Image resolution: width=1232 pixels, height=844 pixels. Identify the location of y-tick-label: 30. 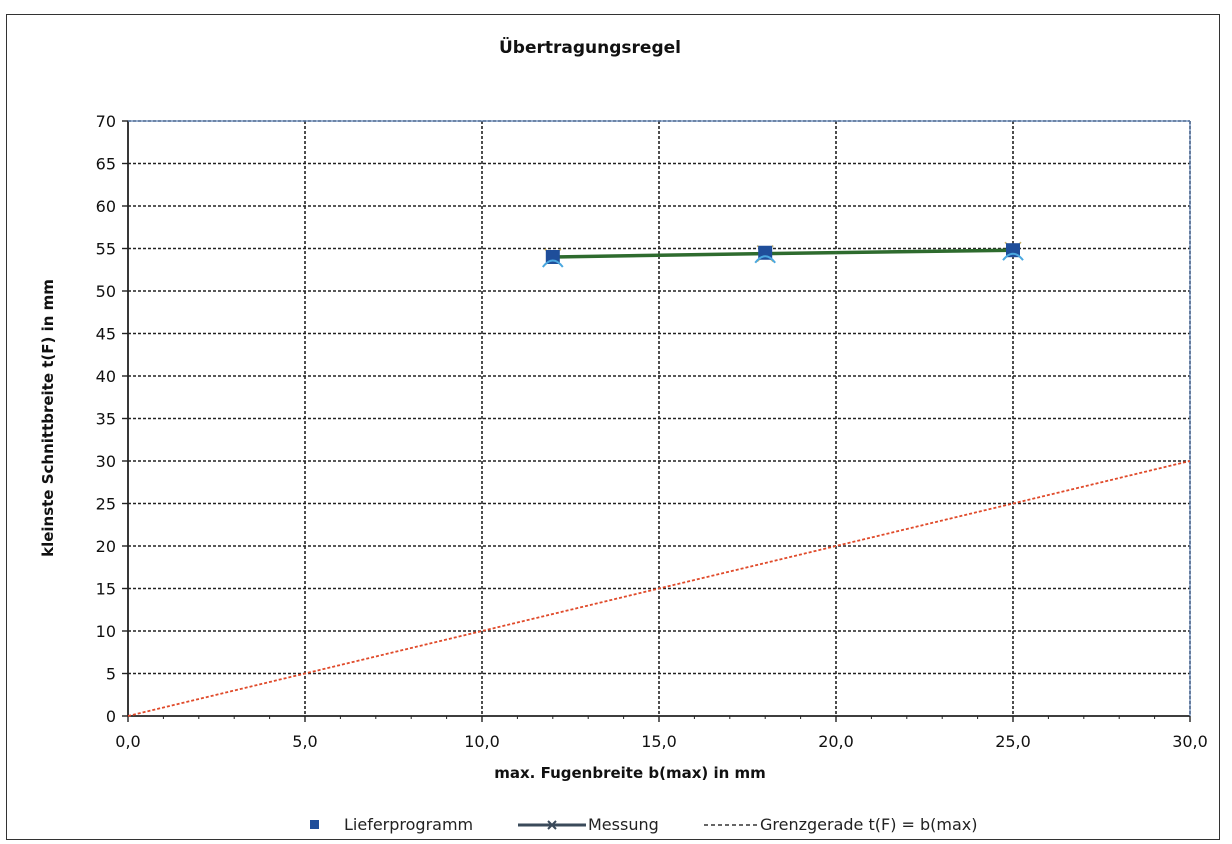
(106, 461).